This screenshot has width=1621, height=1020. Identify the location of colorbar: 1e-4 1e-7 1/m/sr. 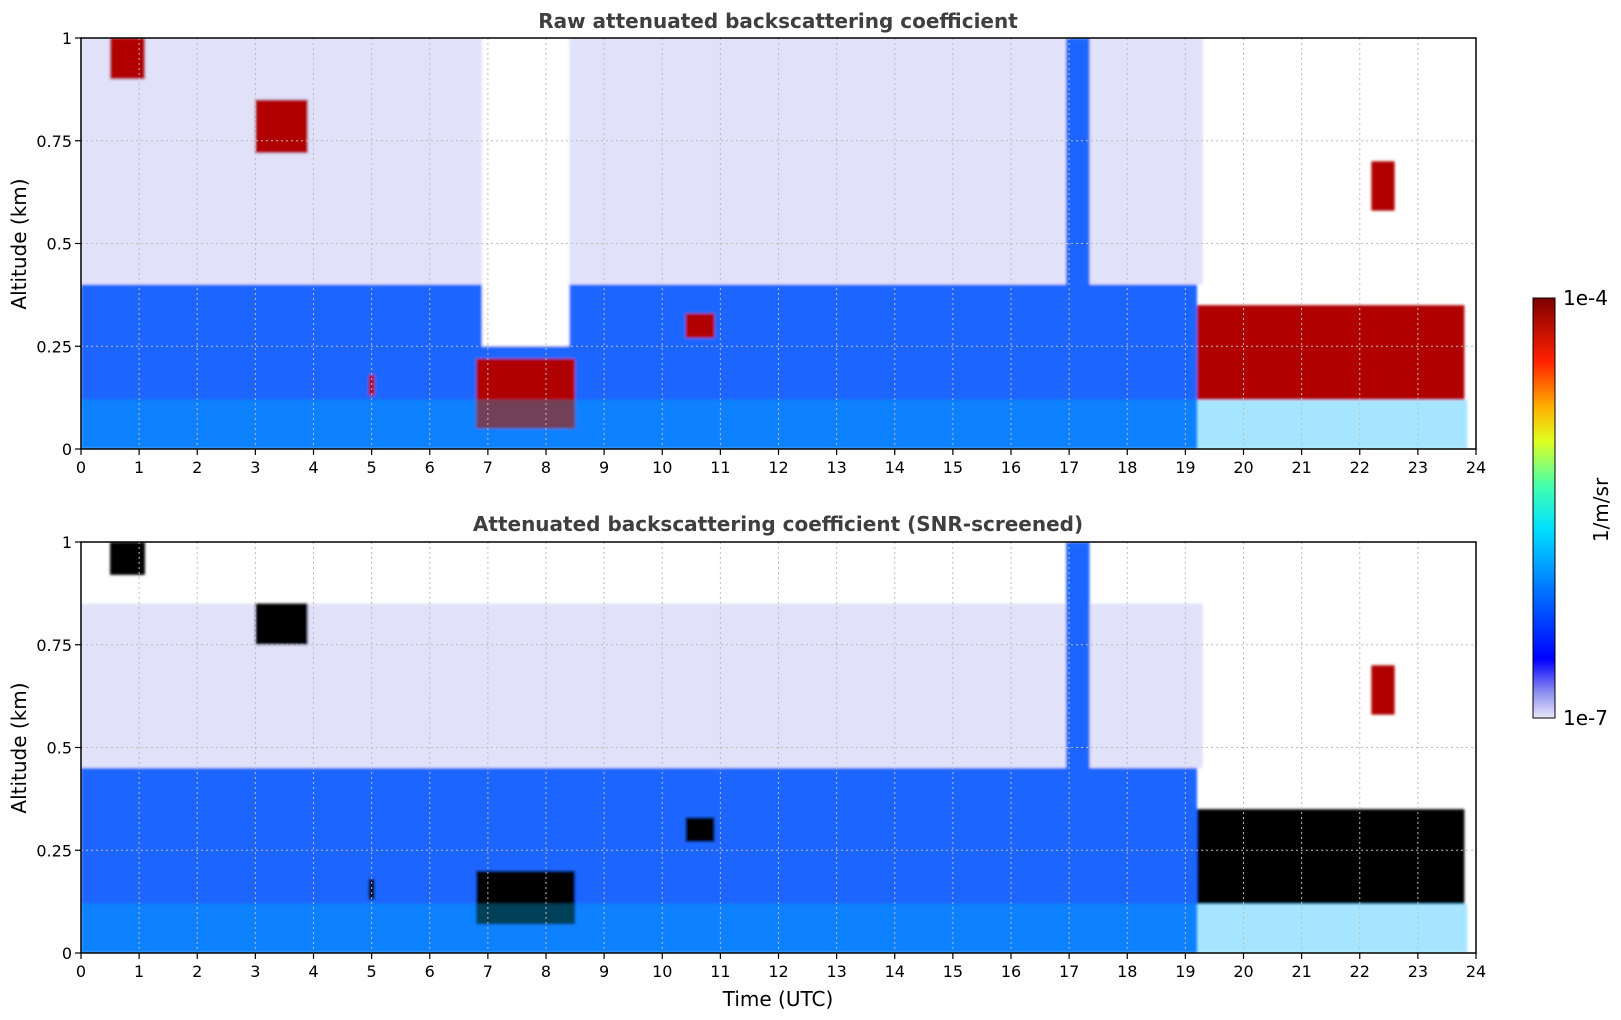
(1572, 508).